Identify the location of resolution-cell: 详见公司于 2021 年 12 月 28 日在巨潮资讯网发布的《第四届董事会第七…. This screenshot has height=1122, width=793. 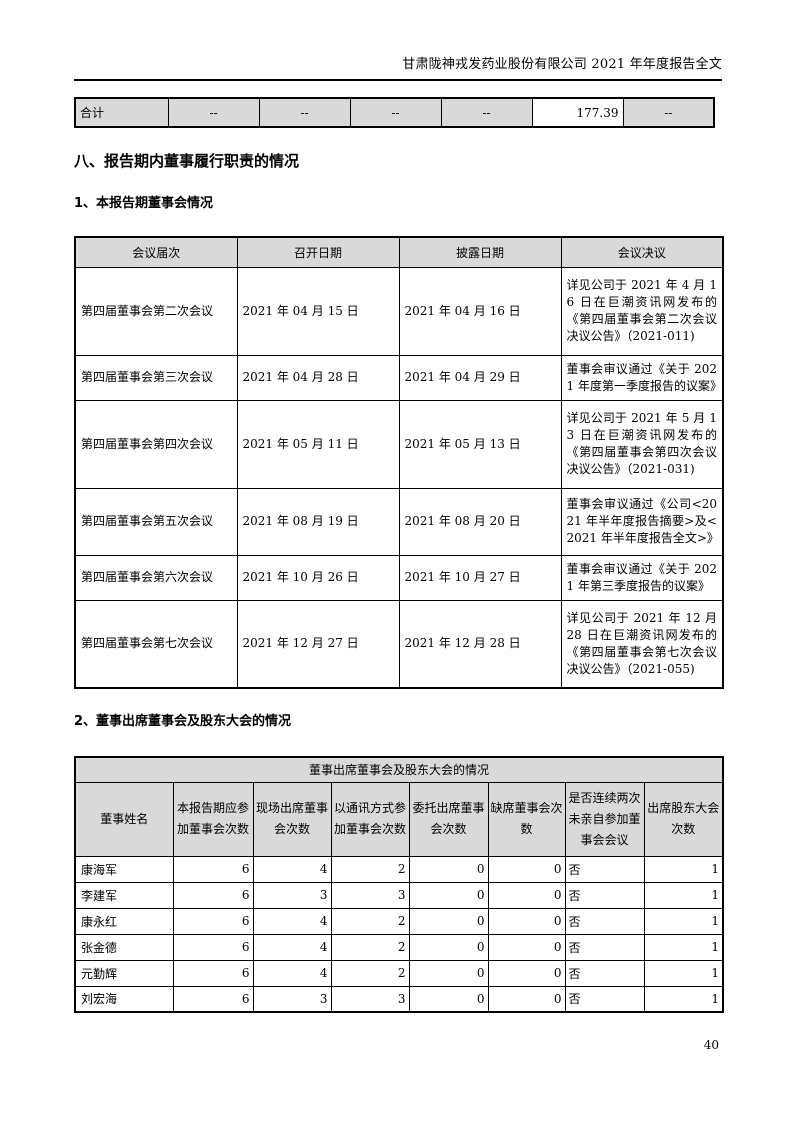
(642, 644).